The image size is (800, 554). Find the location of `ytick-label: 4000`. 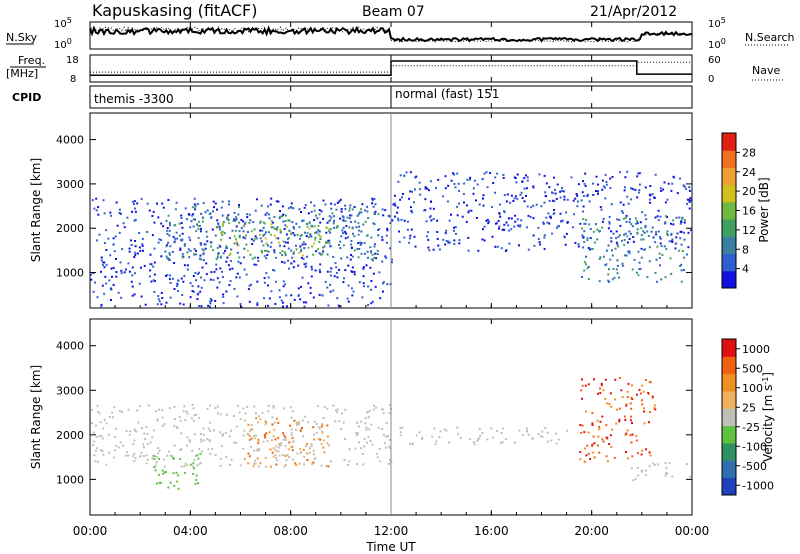

ytick-label: 4000 is located at coordinates (70, 140).